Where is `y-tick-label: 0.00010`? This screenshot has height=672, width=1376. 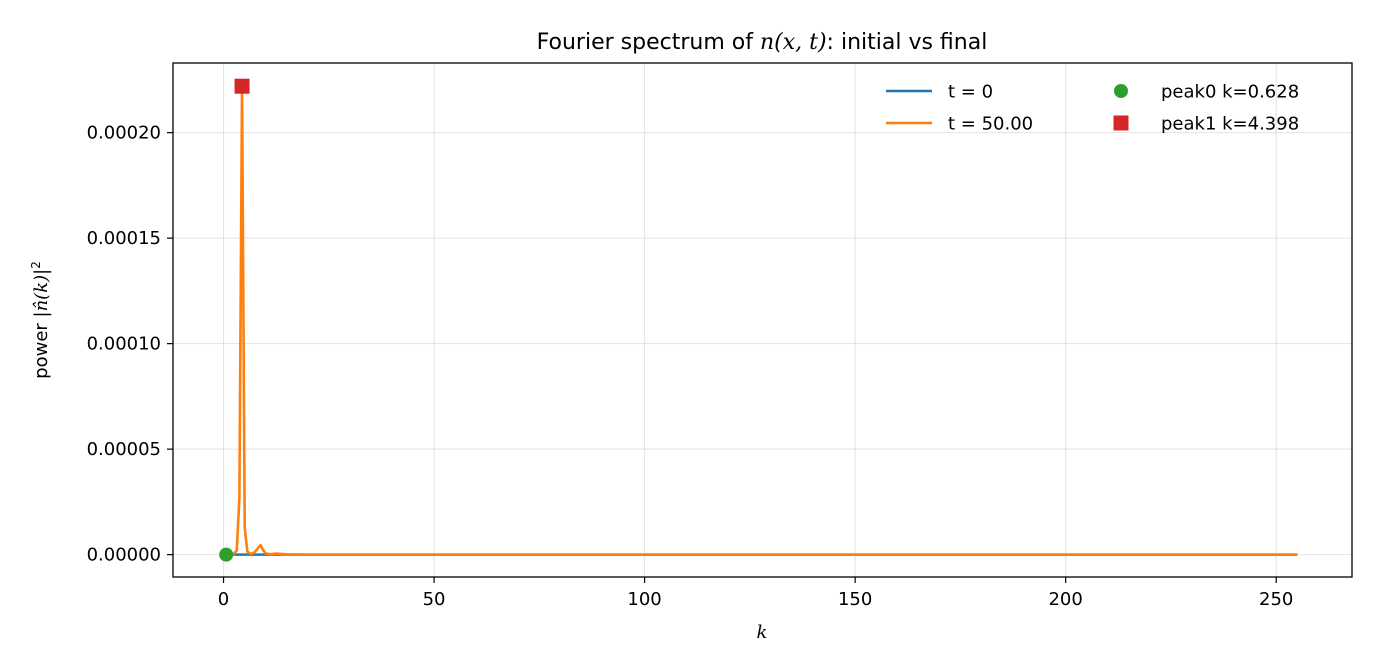
y-tick-label: 0.00010 is located at coordinates (124, 344).